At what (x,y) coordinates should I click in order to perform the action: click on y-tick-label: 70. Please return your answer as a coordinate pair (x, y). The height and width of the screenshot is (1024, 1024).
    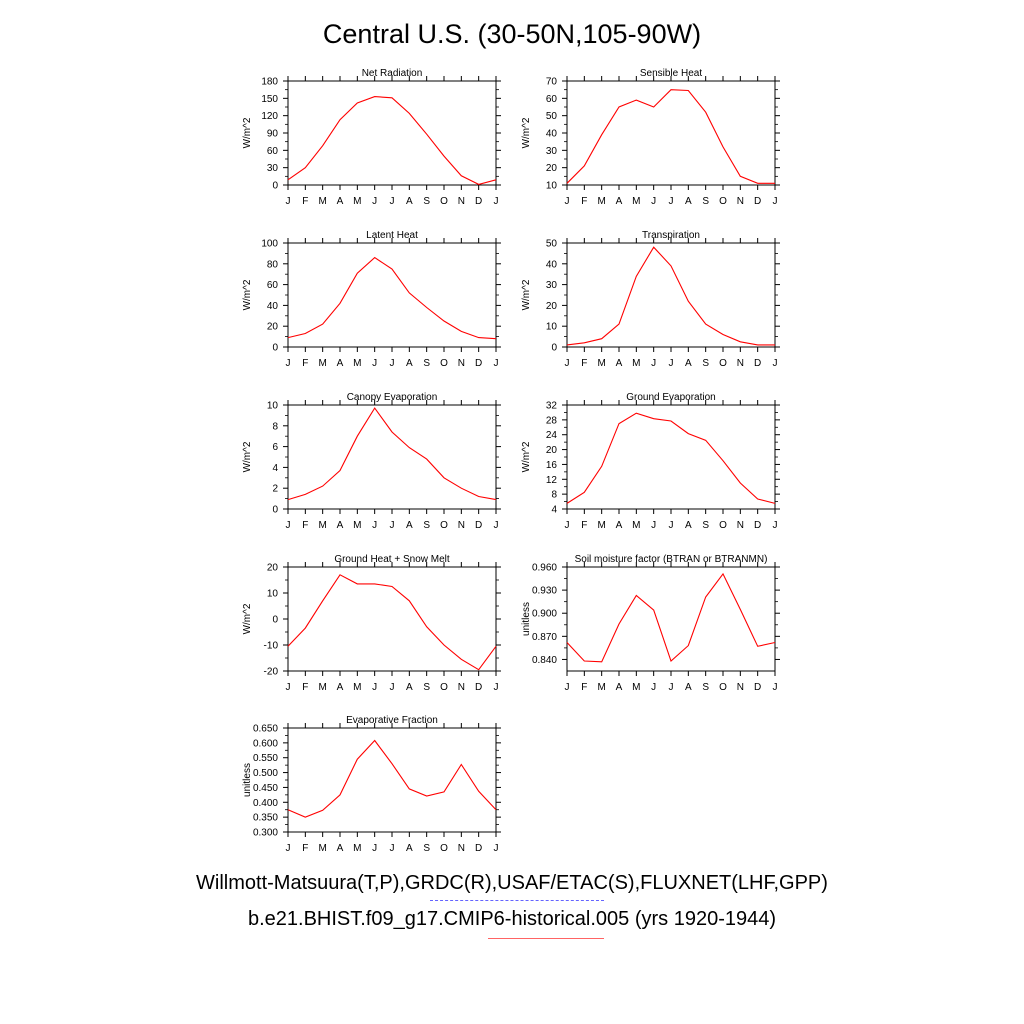
    Looking at the image, I should click on (552, 82).